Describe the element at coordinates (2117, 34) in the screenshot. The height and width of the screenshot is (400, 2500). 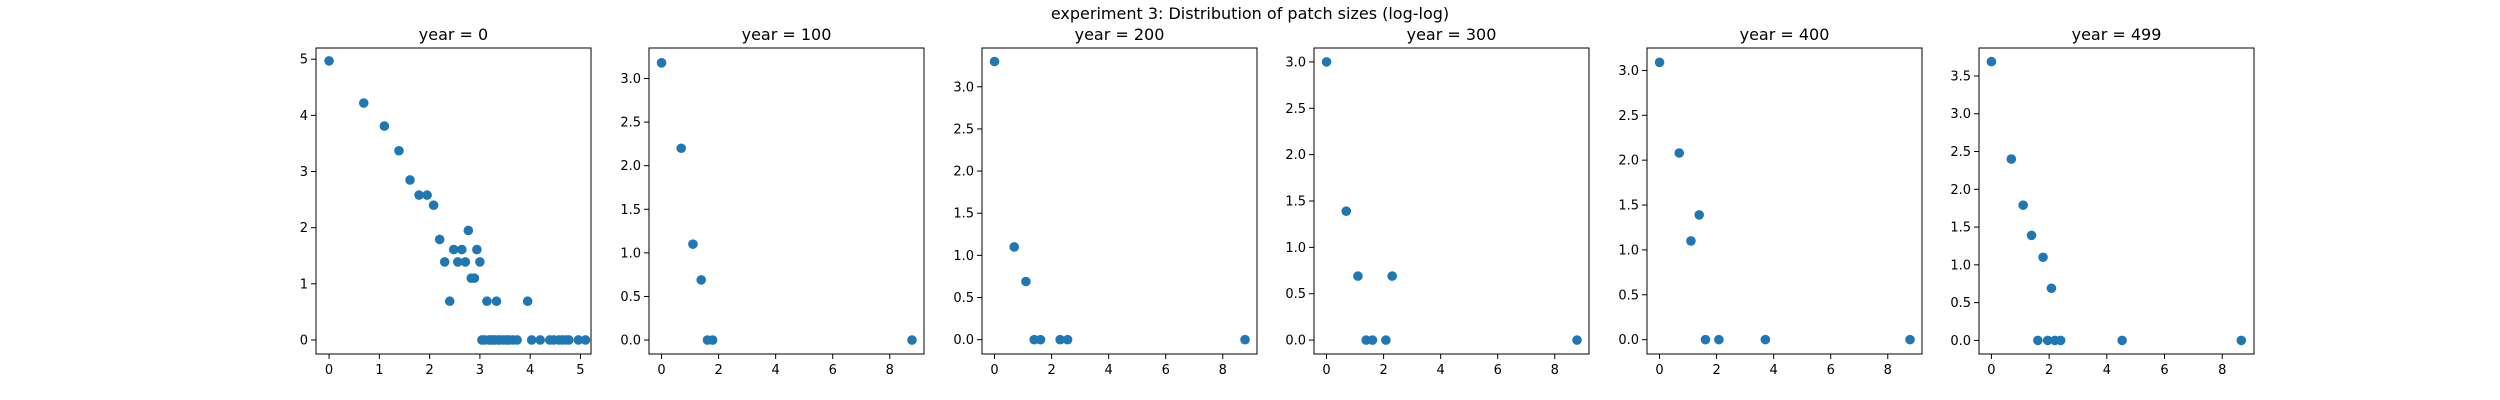
I see `subplot-title: year = 499` at that location.